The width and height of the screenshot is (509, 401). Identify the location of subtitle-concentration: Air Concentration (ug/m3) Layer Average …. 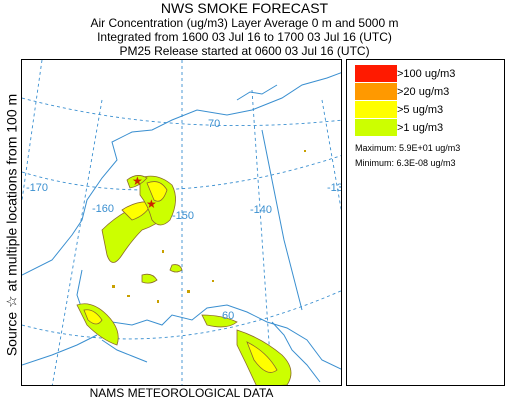
(244, 23).